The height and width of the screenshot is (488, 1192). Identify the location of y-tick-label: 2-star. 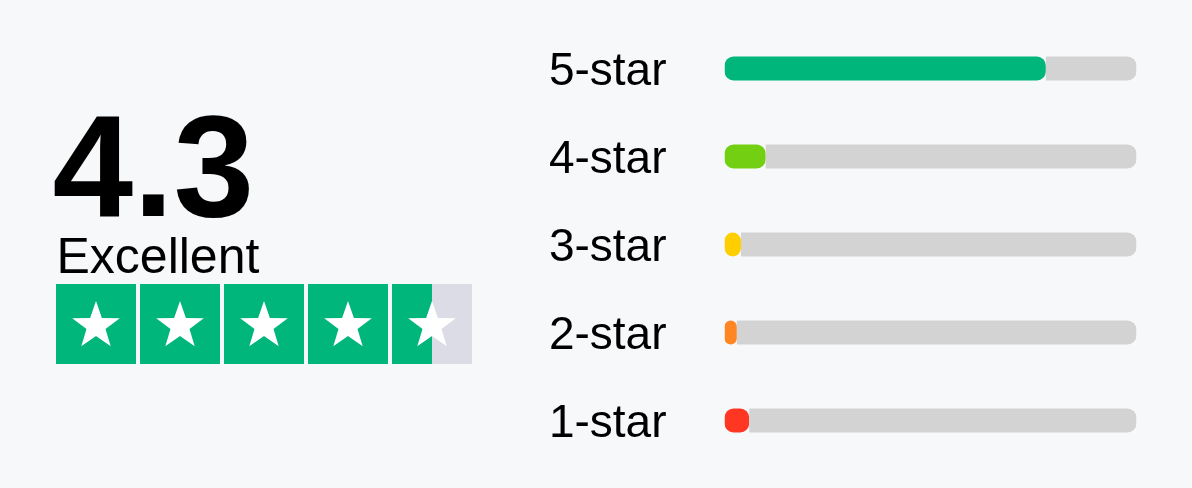
(607, 332).